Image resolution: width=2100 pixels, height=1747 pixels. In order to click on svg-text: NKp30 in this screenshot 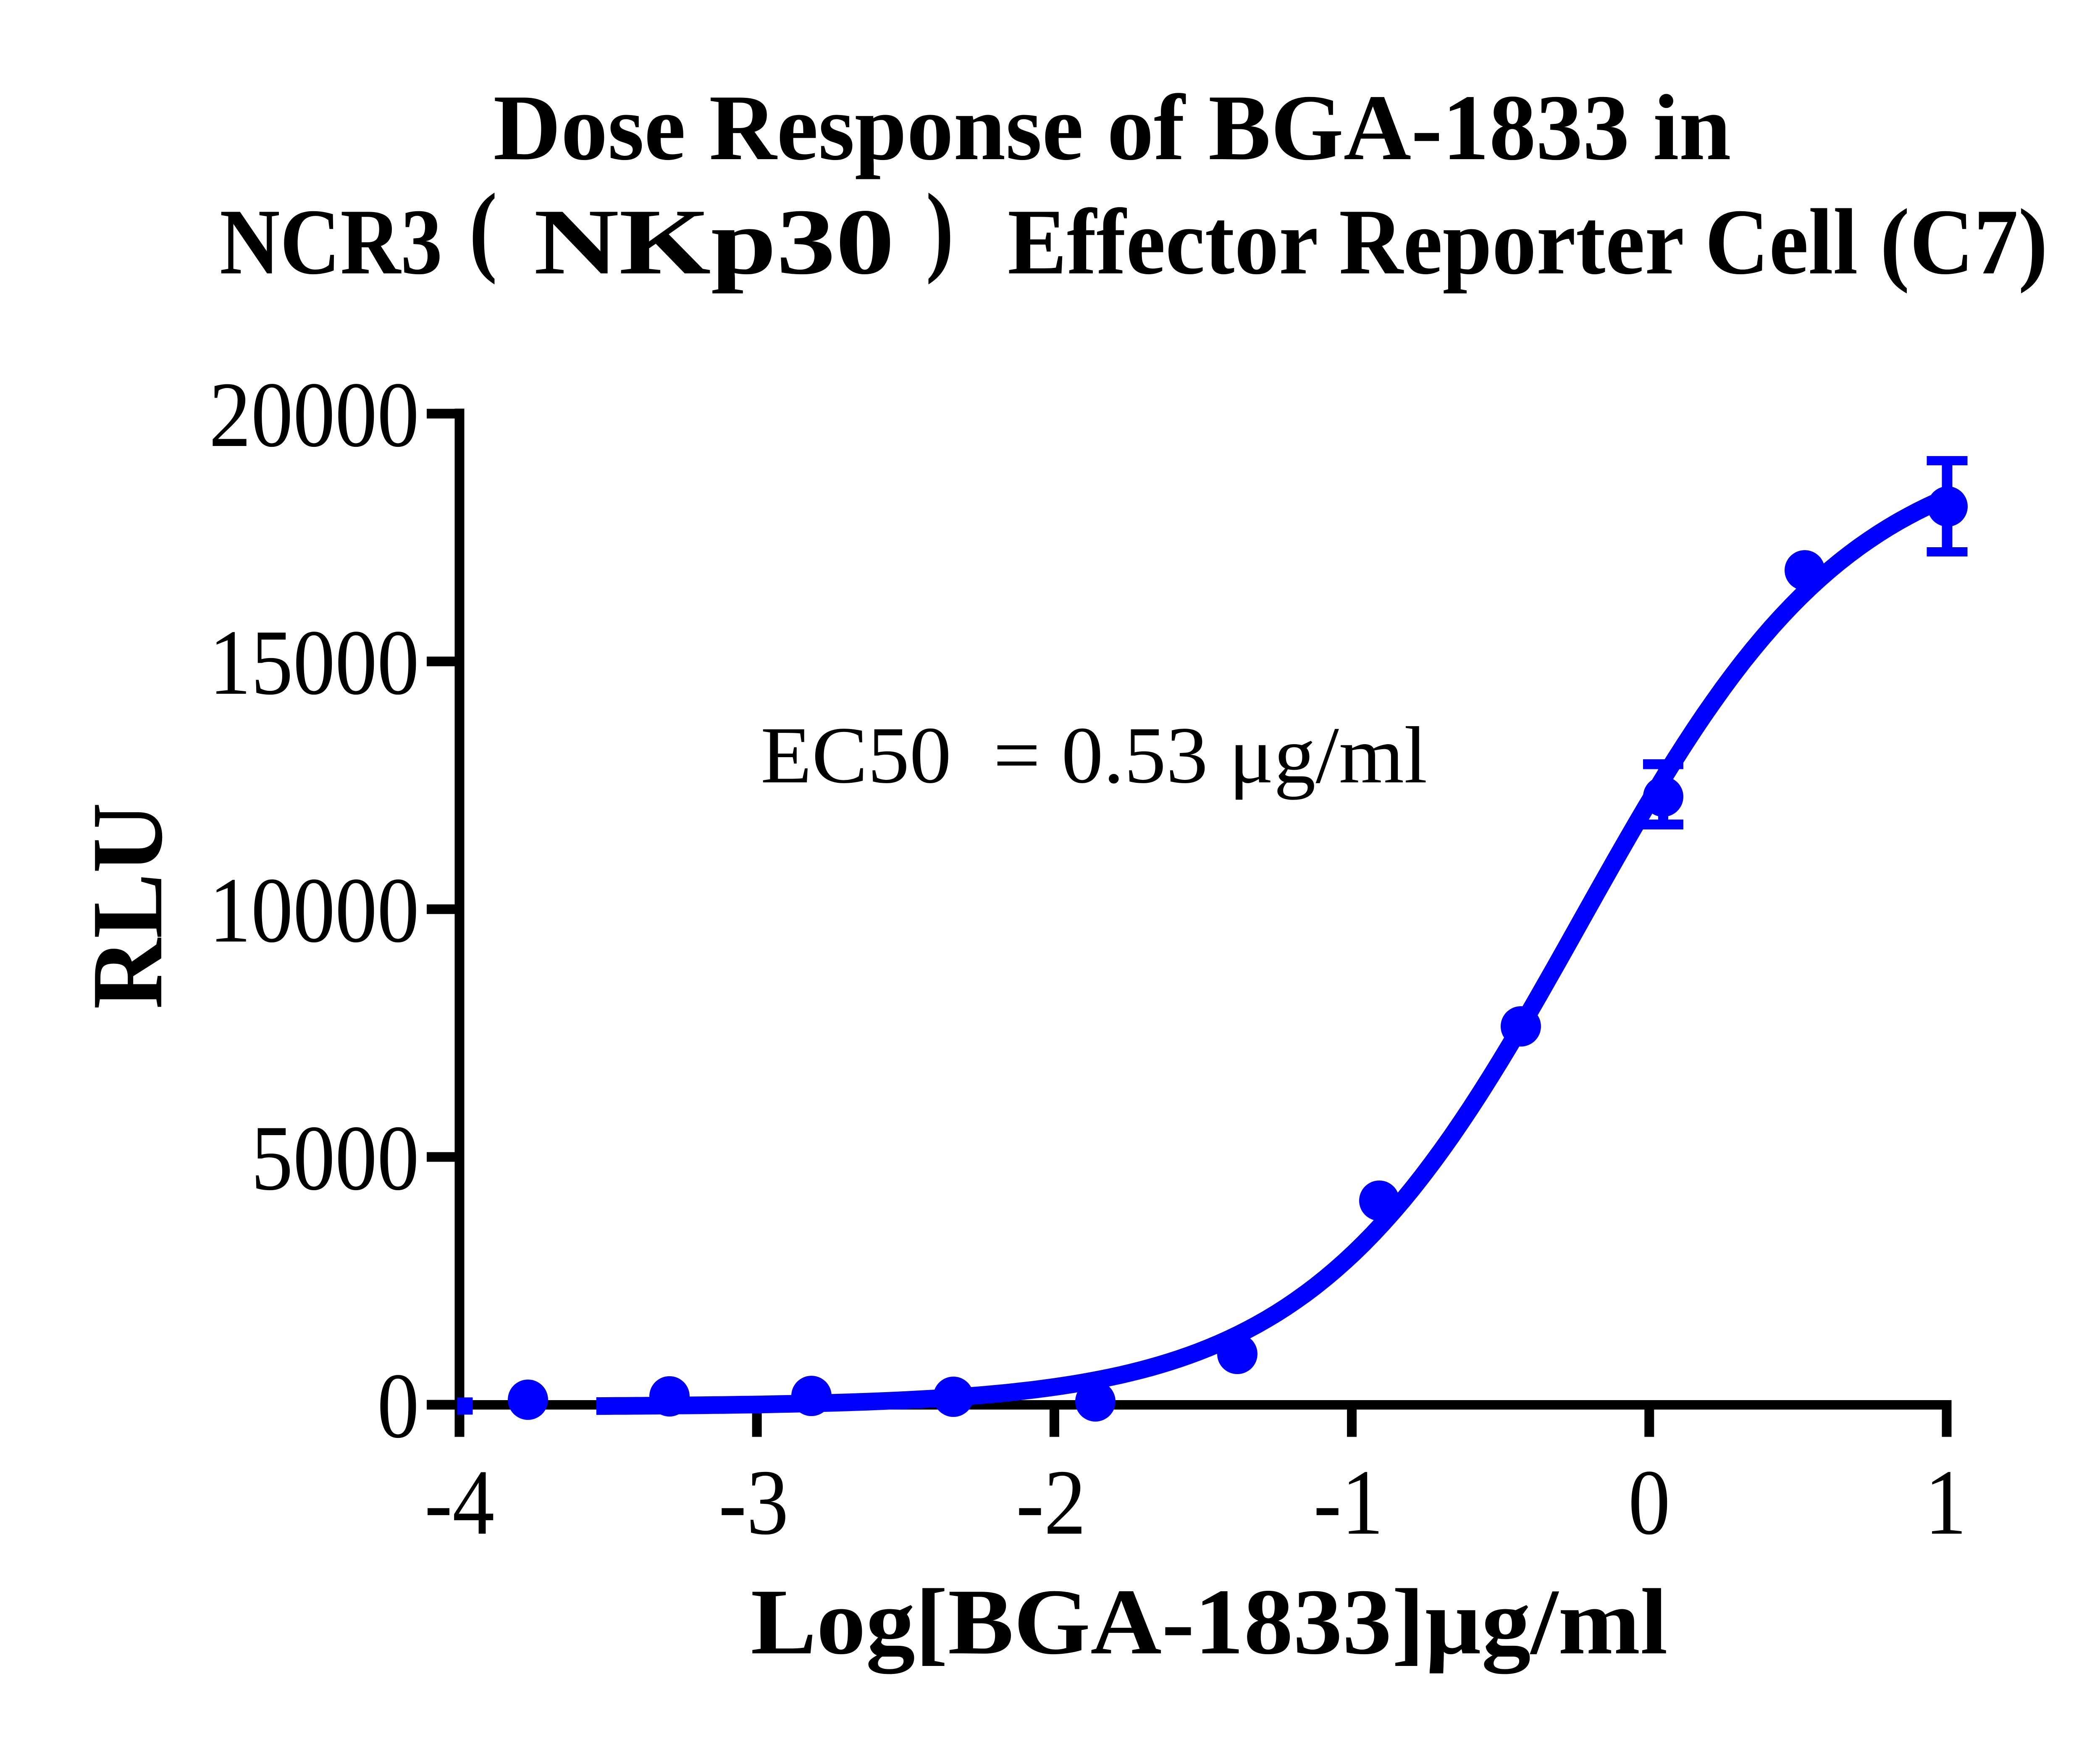, I will do `click(714, 242)`.